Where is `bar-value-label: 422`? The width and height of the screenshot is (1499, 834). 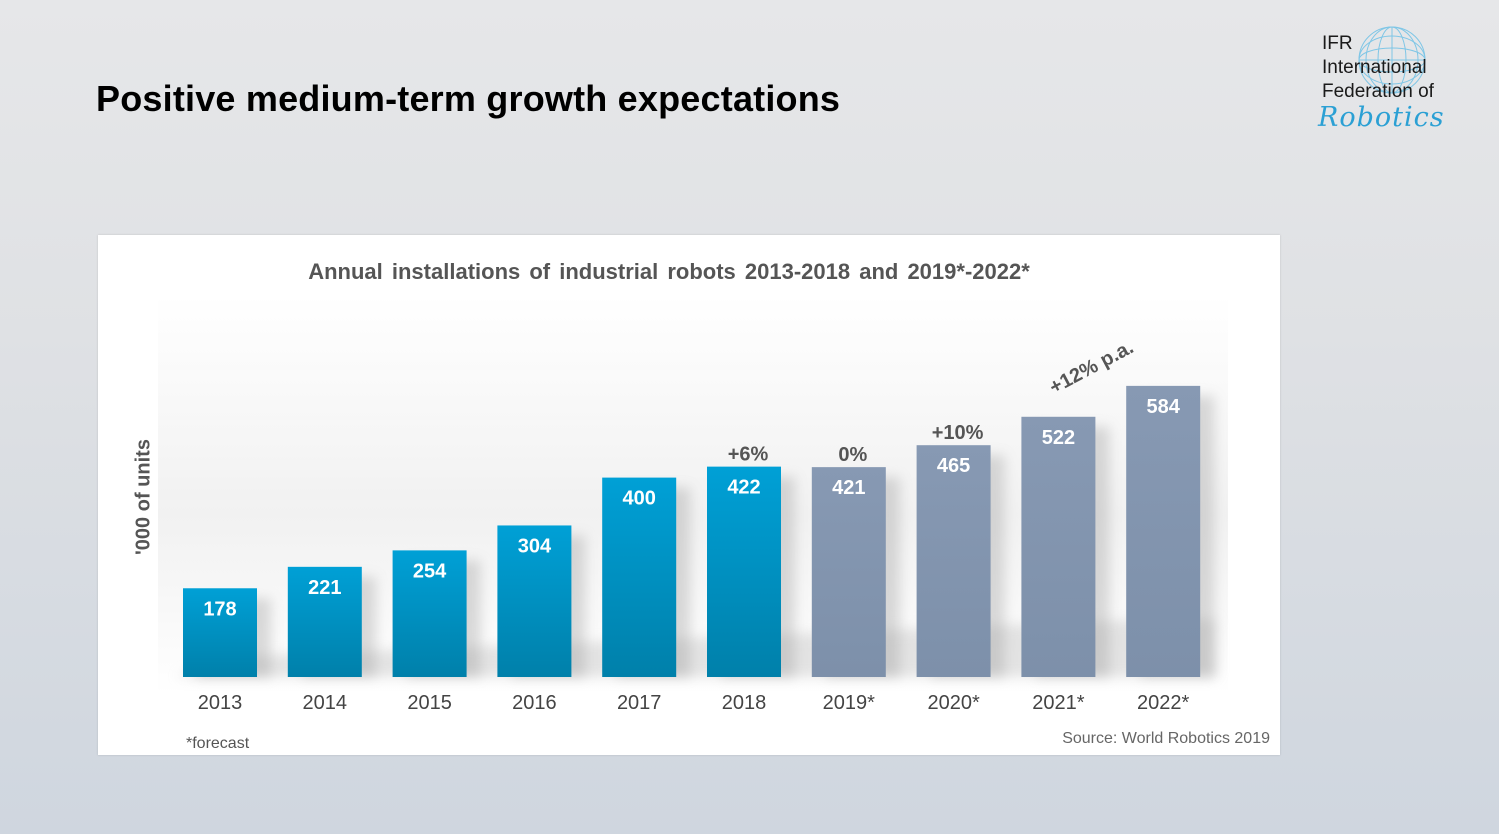
bar-value-label: 422 is located at coordinates (743, 488).